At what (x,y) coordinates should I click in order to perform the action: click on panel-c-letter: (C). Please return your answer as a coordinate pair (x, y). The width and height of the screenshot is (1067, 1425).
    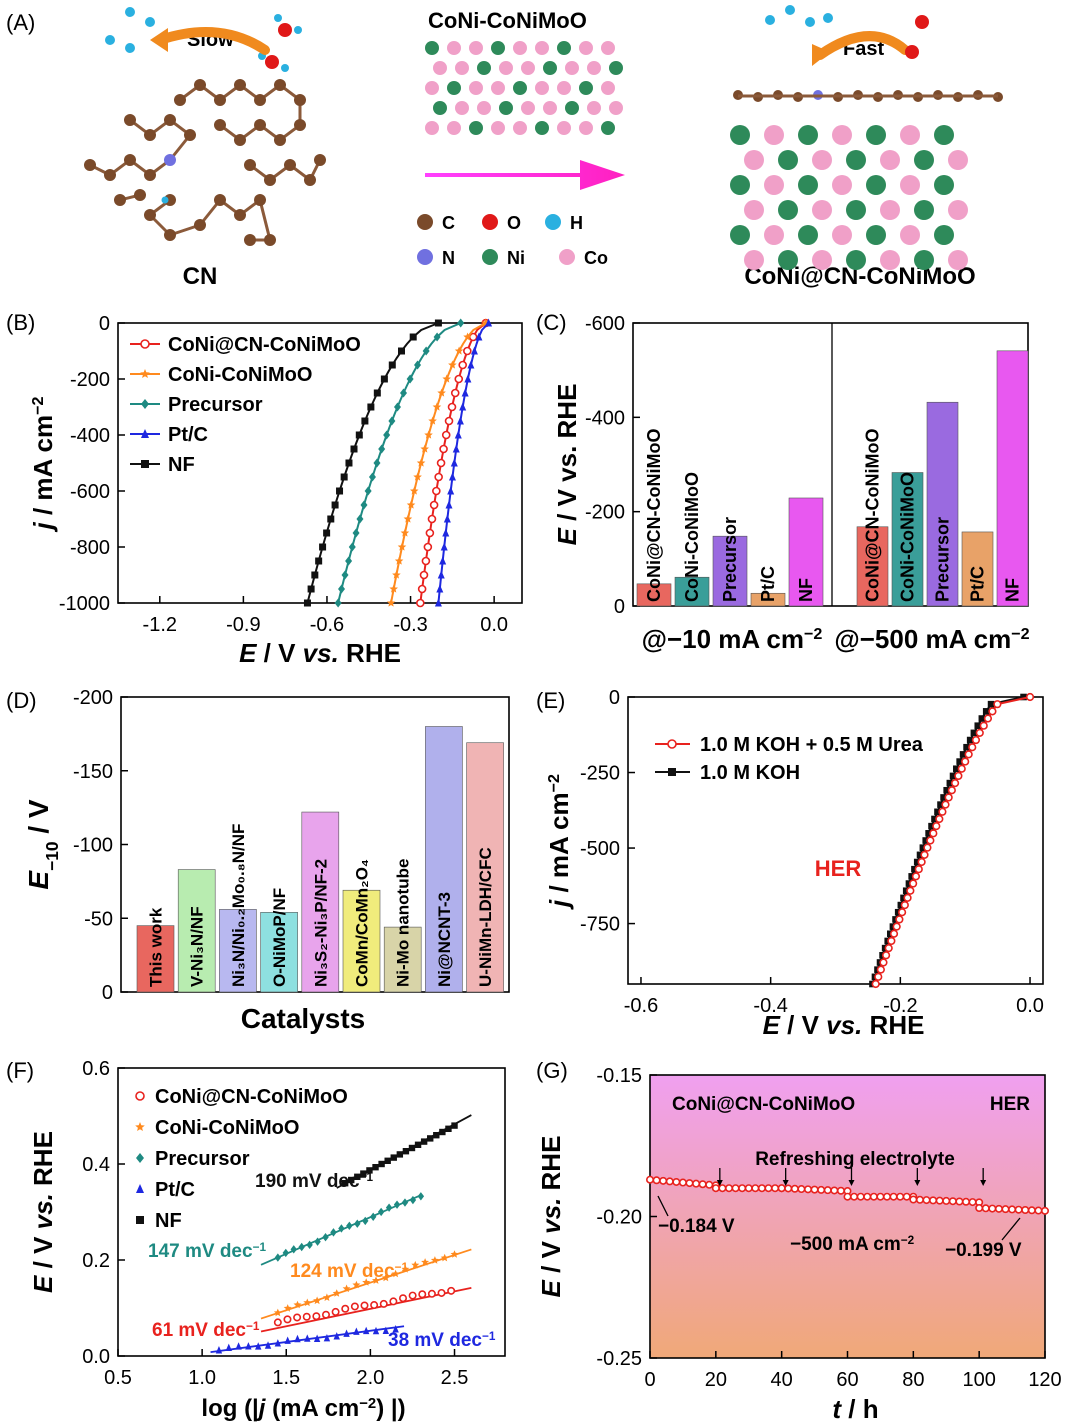
    Looking at the image, I should click on (551, 322).